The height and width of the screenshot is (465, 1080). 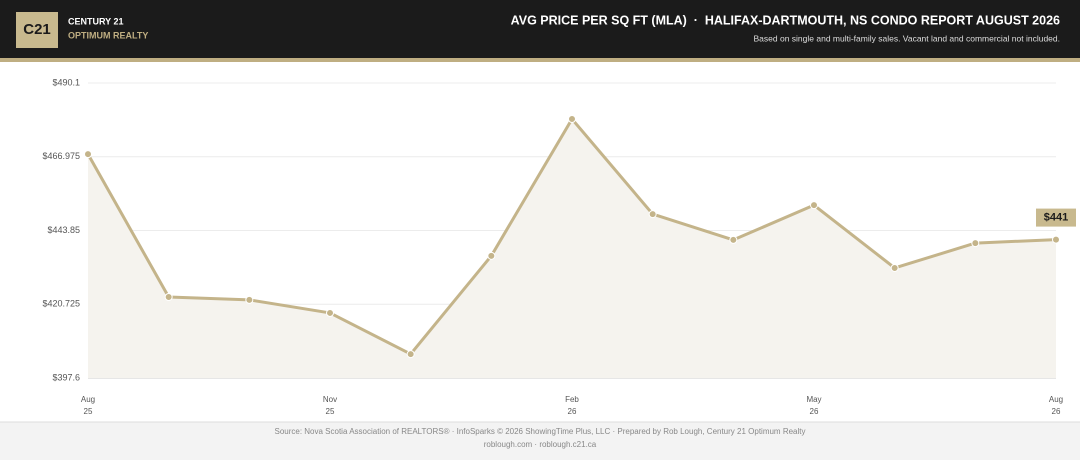 I want to click on header-bar, so click(x=540, y=29).